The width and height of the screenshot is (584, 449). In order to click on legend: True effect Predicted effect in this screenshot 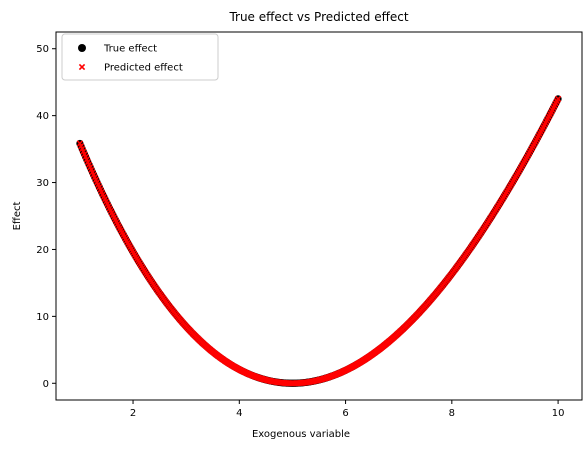, I will do `click(140, 57)`.